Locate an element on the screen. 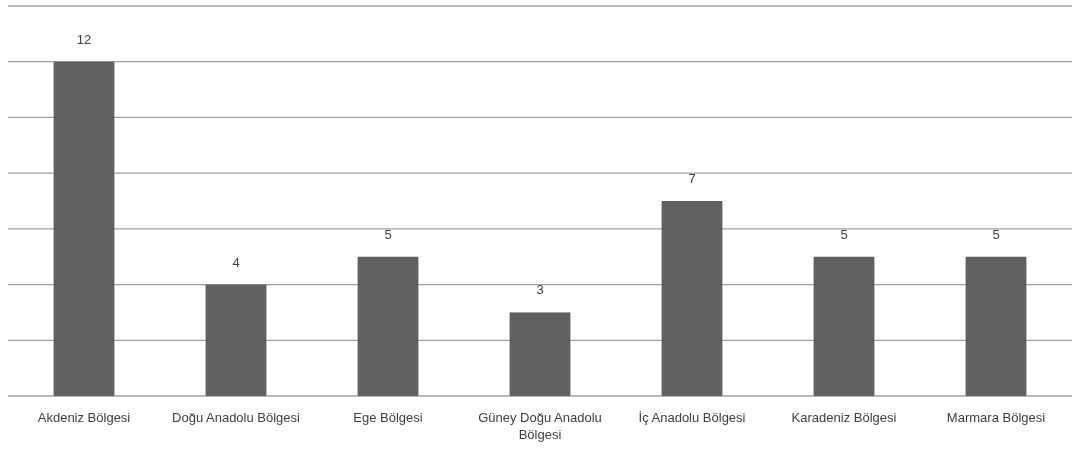 This screenshot has height=455, width=1080. data-label: 4 is located at coordinates (236, 262).